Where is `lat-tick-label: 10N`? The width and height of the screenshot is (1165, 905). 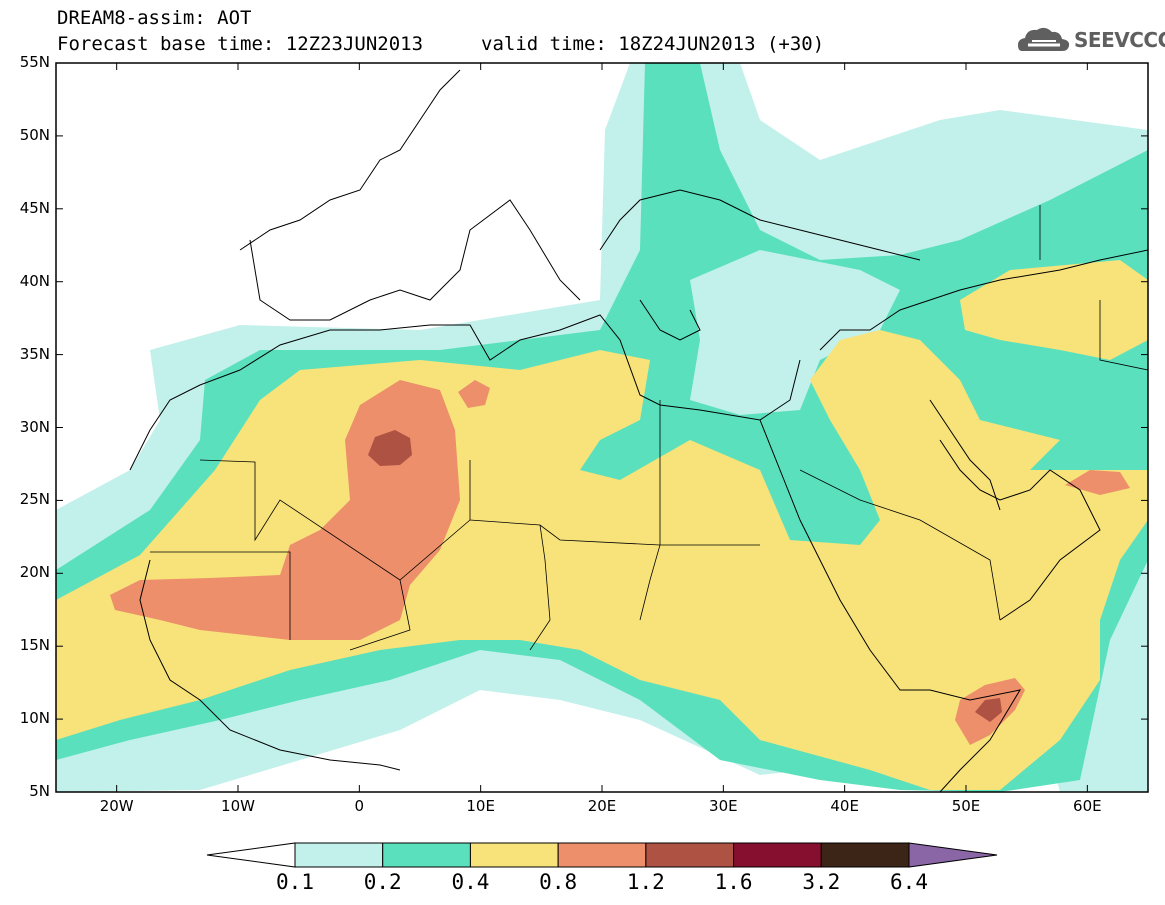 lat-tick-label: 10N is located at coordinates (34, 718).